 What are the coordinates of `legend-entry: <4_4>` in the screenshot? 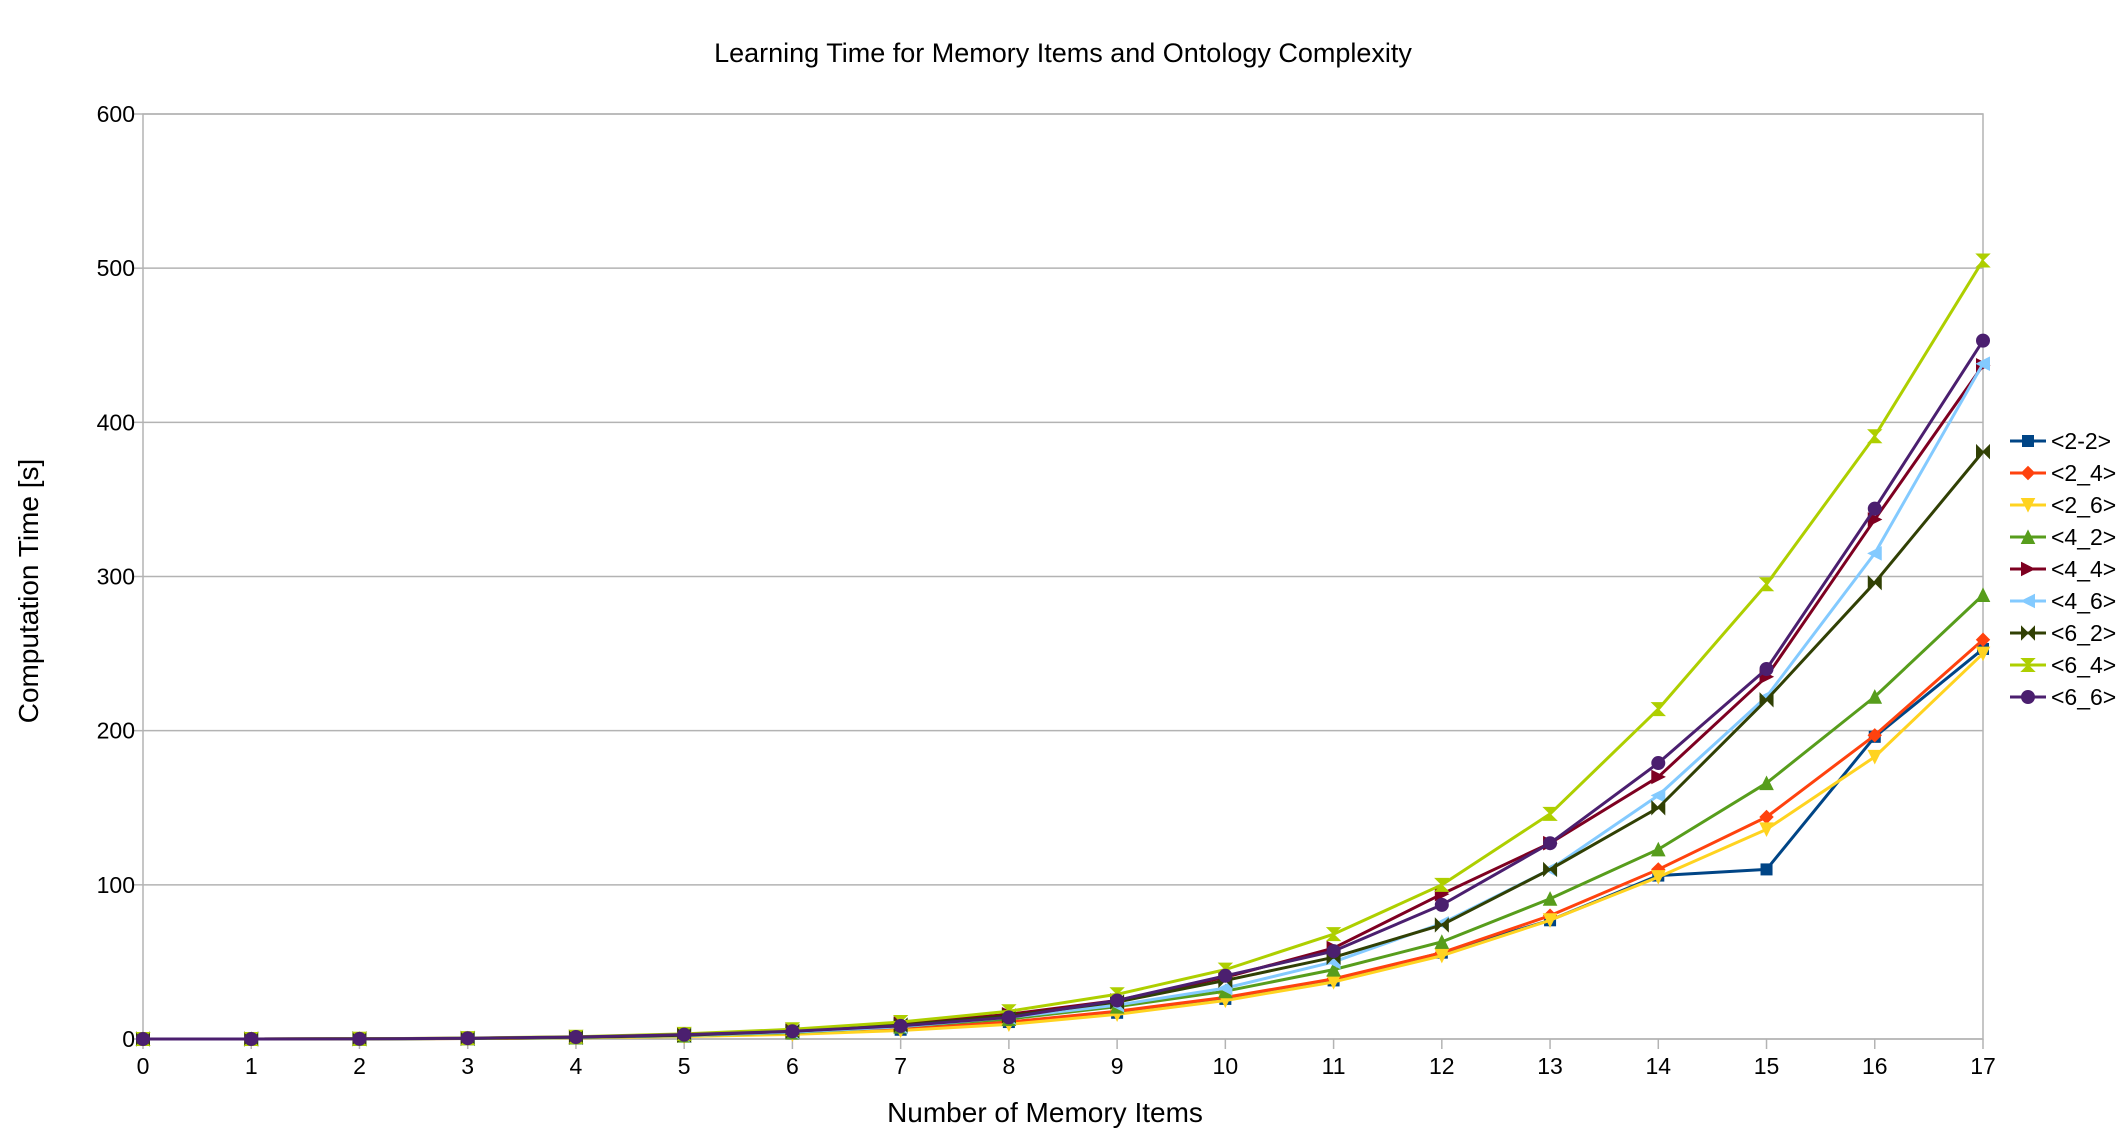 It's located at (2063, 569).